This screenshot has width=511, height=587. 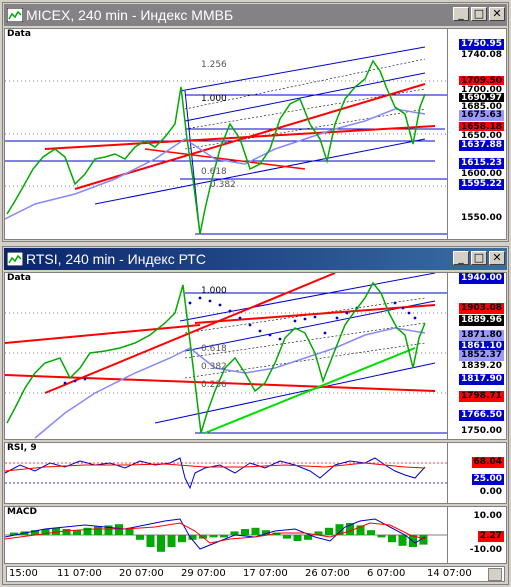 What do you see at coordinates (481, 308) in the screenshot?
I see `price-label: 1903.08` at bounding box center [481, 308].